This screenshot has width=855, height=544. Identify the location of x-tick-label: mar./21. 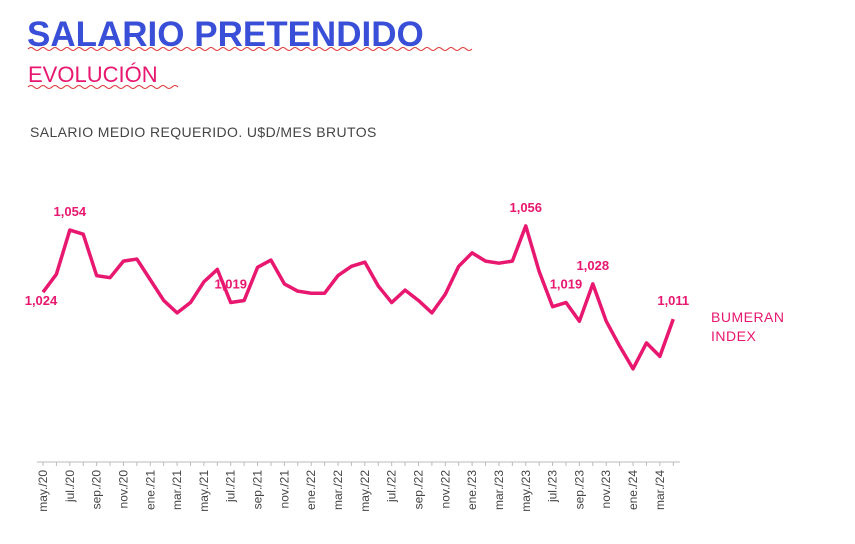
(177, 490).